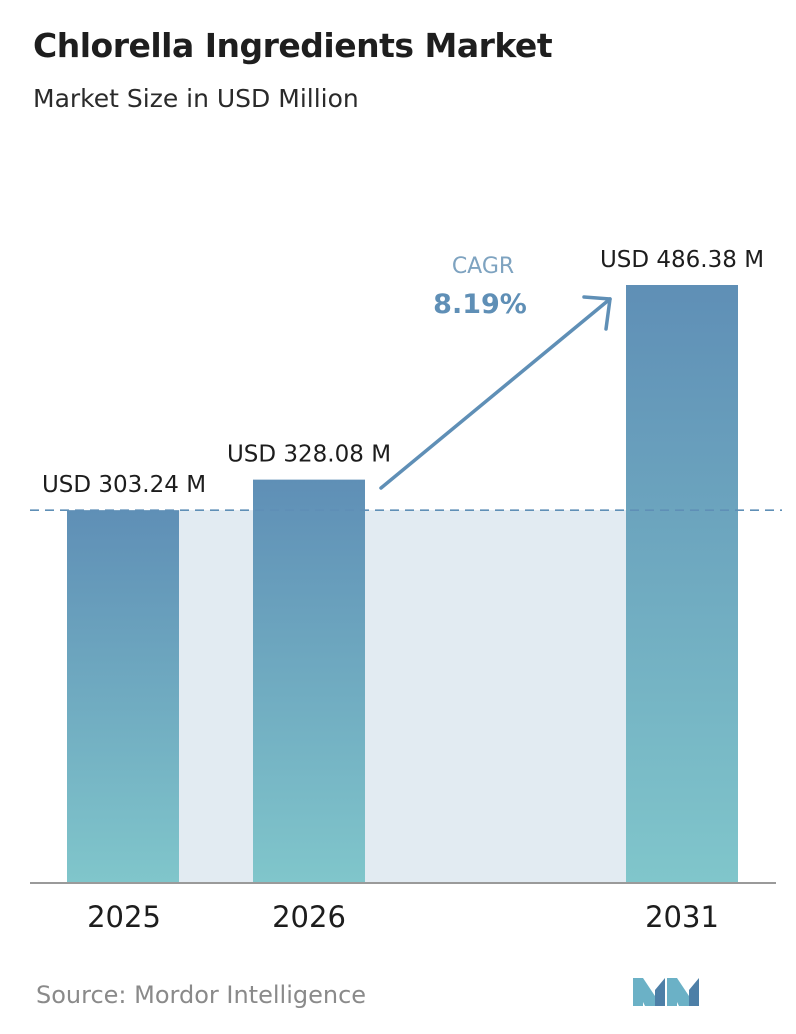 Image resolution: width=796 pixels, height=1034 pixels. I want to click on cagr-value: 8.19%, so click(480, 304).